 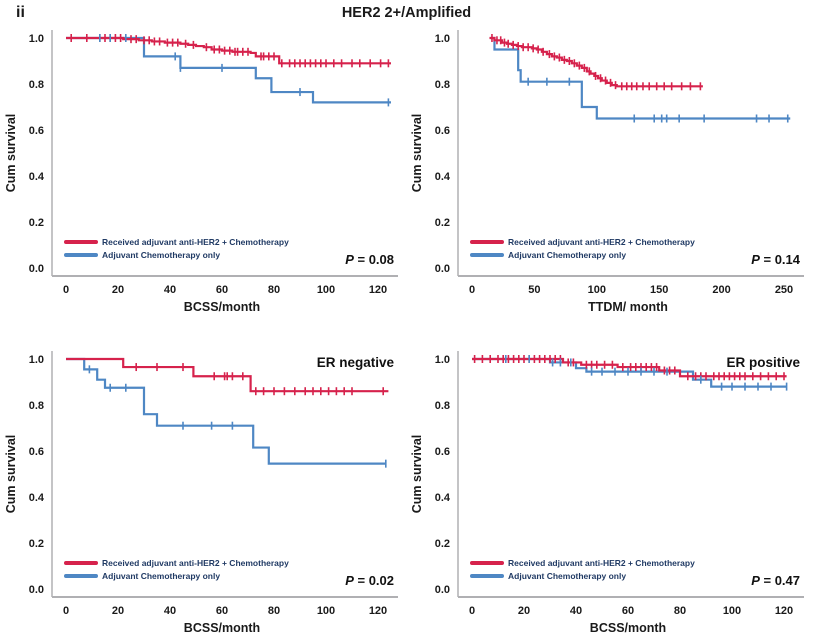 I want to click on x-tick-label: 150, so click(x=659, y=290).